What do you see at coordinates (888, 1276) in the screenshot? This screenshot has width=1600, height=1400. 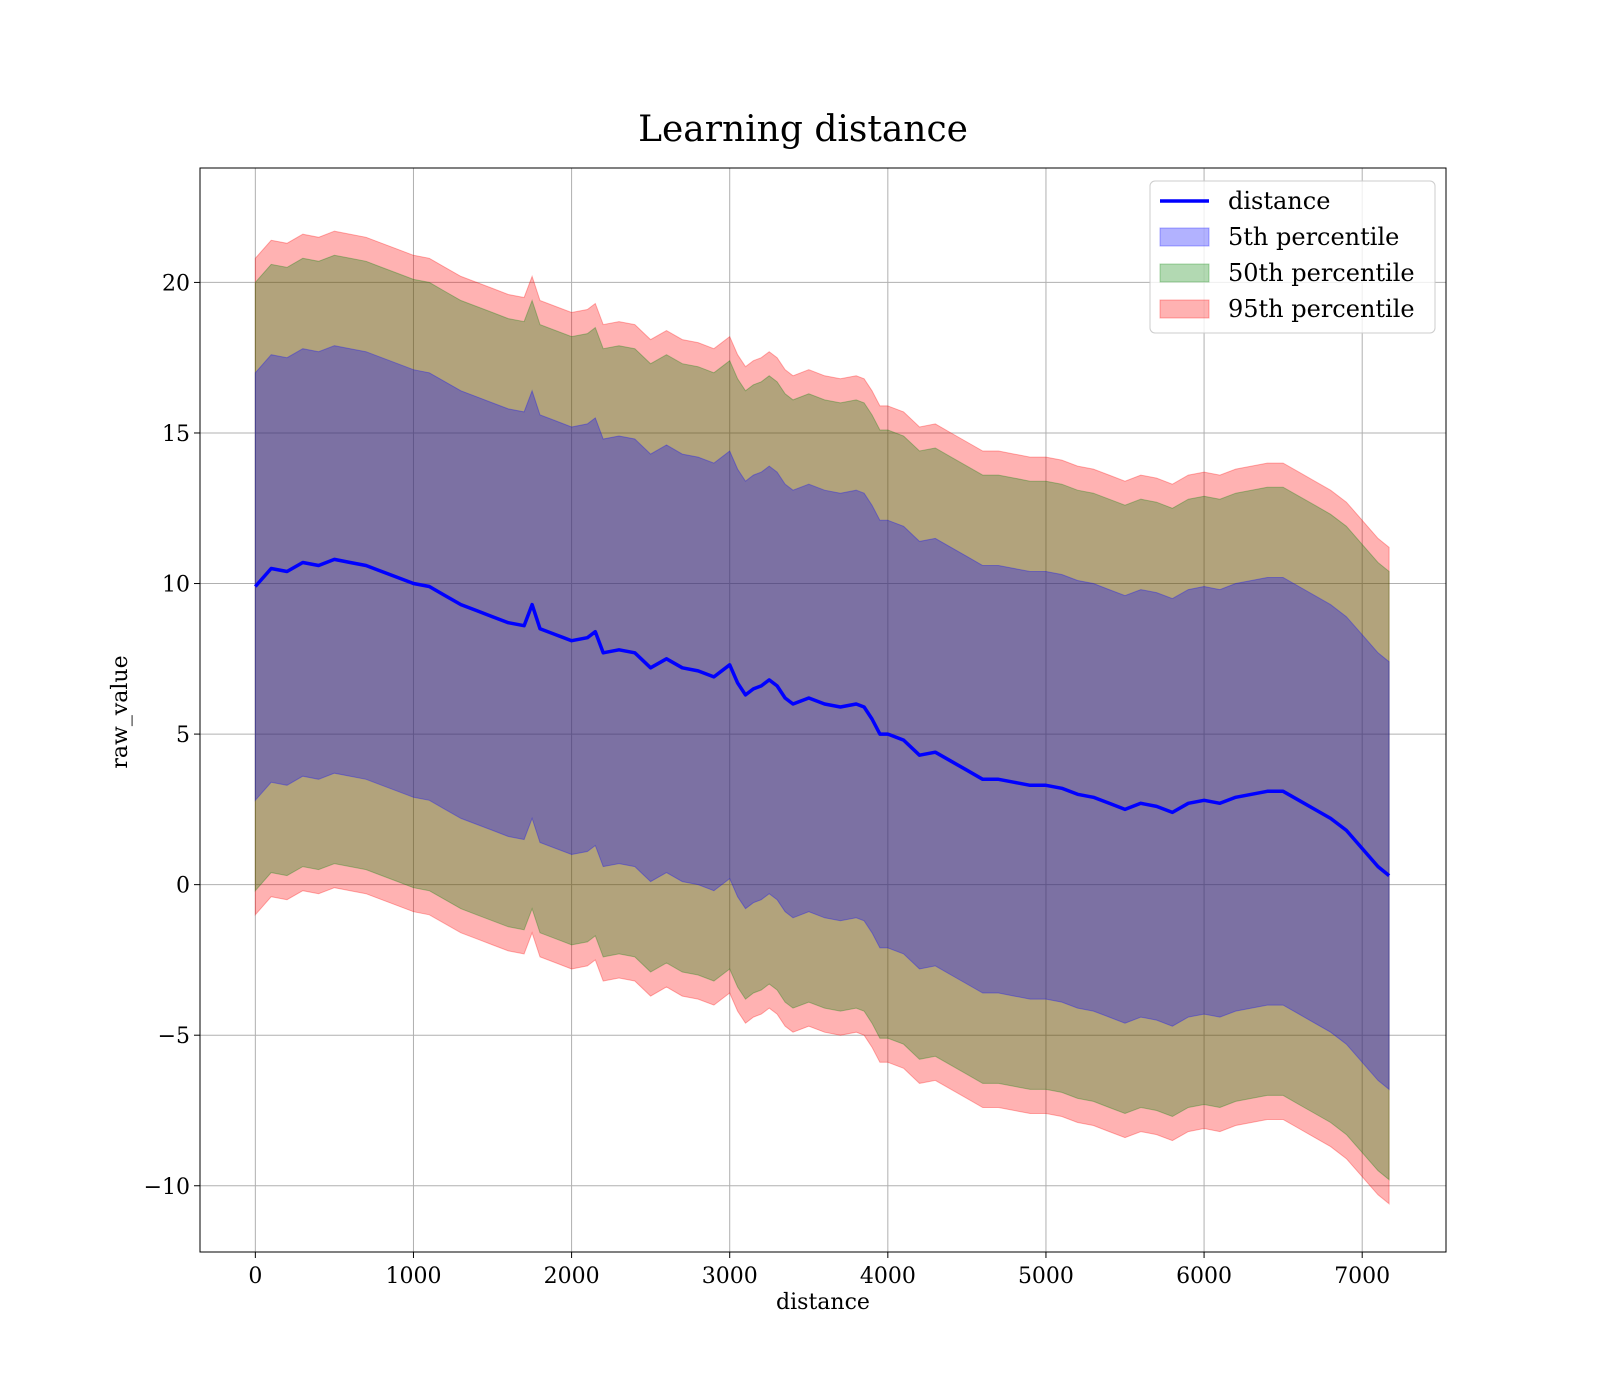 I see `x-tick-label: 4000` at bounding box center [888, 1276].